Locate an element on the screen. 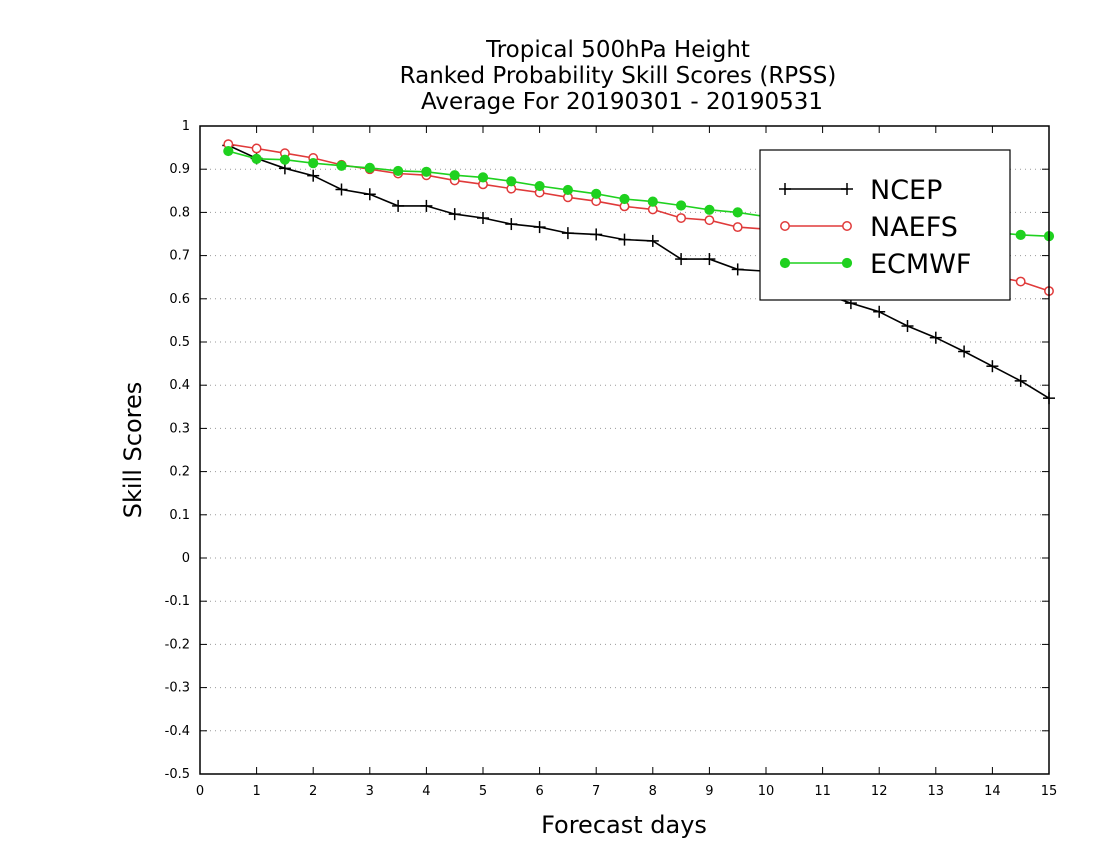 This screenshot has height=850, width=1100. x-tick-label: 6 is located at coordinates (539, 791).